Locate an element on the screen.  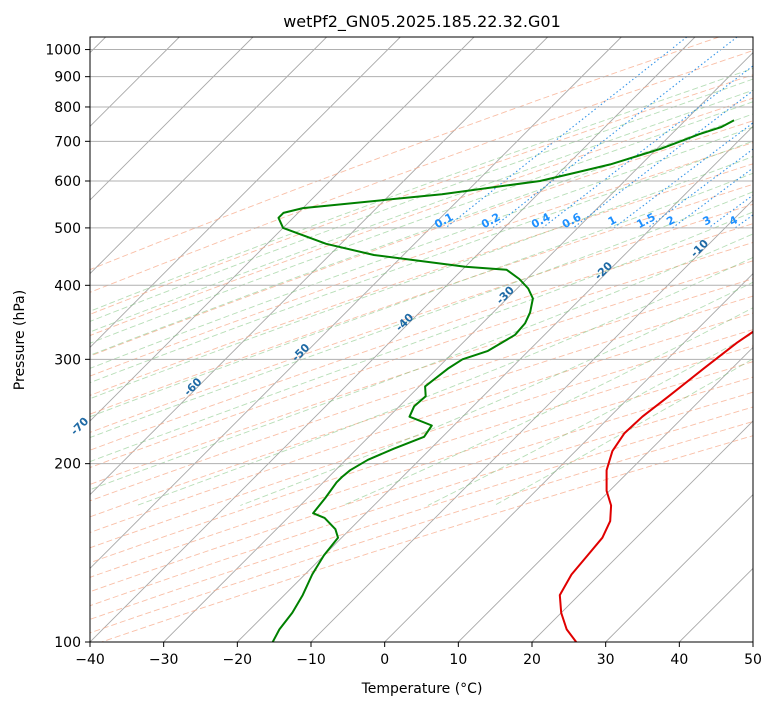
y-tick-label: 900 is located at coordinates (67, 78).